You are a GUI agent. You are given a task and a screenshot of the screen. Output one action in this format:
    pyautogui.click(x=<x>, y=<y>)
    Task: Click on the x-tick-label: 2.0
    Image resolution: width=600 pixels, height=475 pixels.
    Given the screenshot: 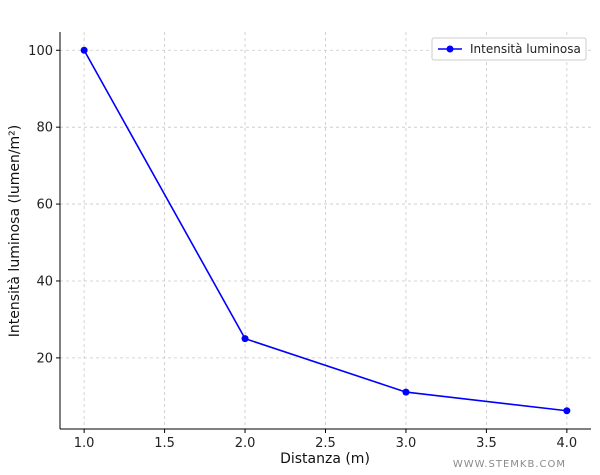 What is the action you would take?
    pyautogui.click(x=245, y=443)
    